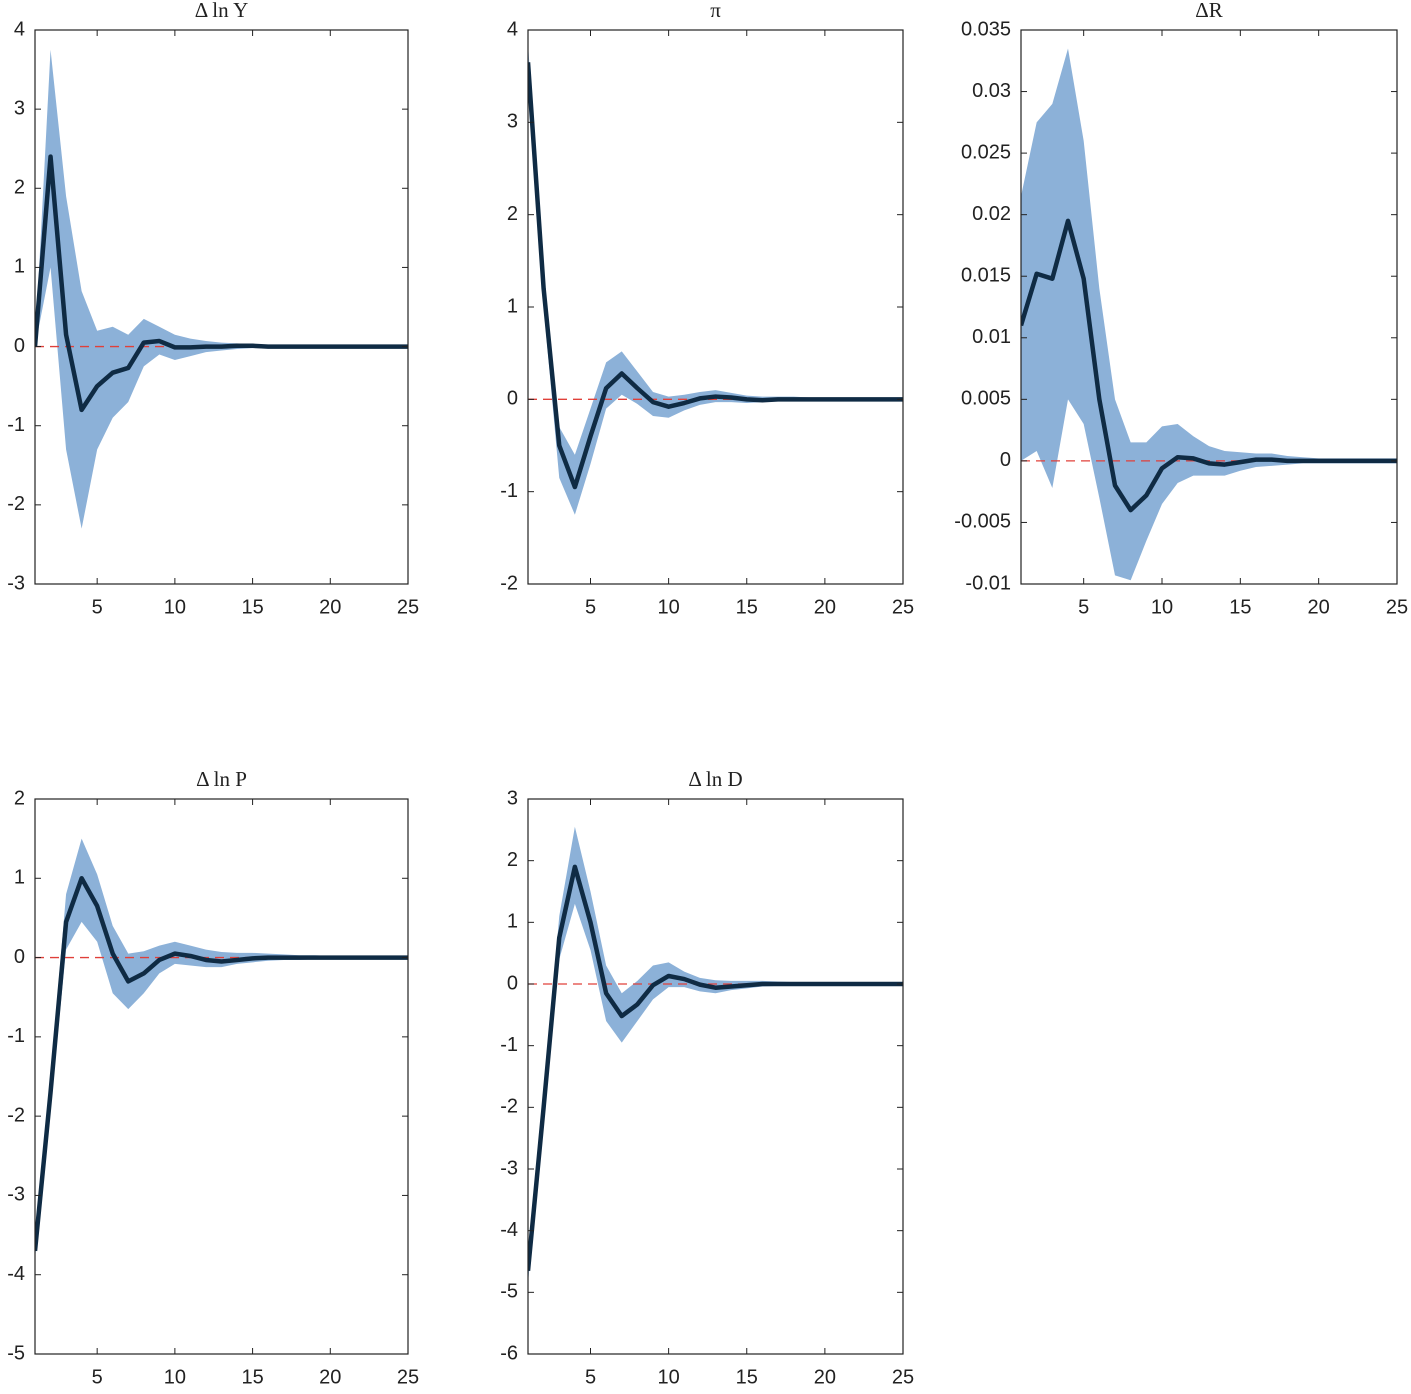 This screenshot has width=1411, height=1394. I want to click on y-tick-label: 0.02, so click(991, 214).